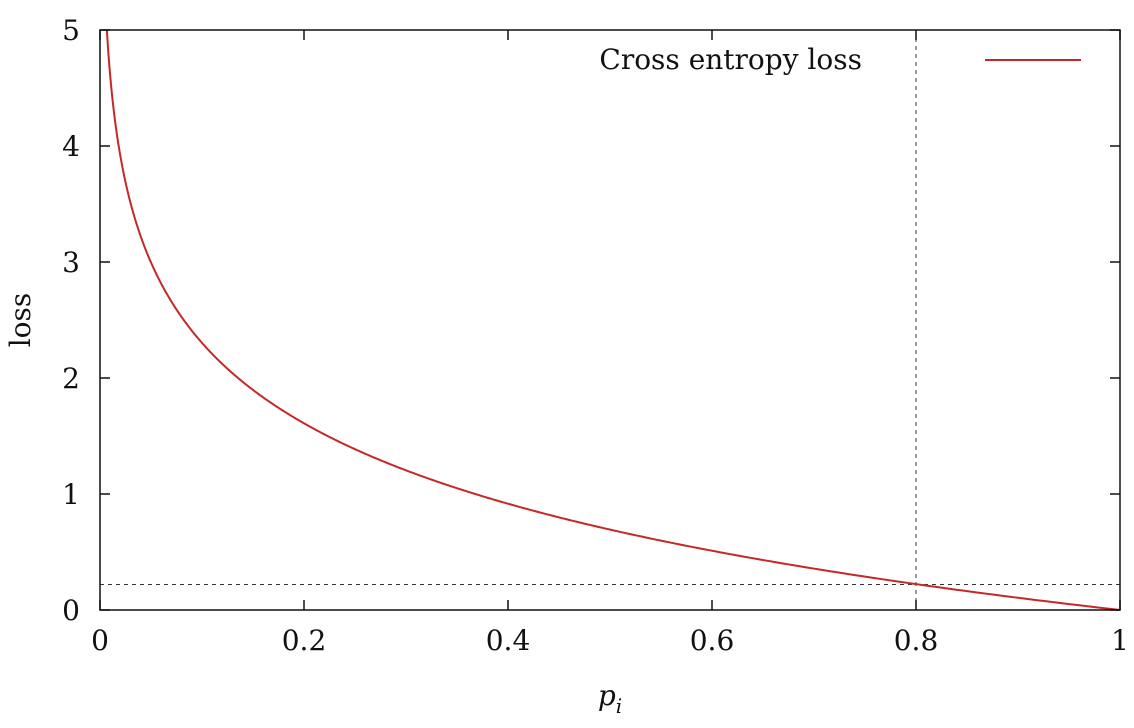  I want to click on y-tick-label: 1, so click(71, 494).